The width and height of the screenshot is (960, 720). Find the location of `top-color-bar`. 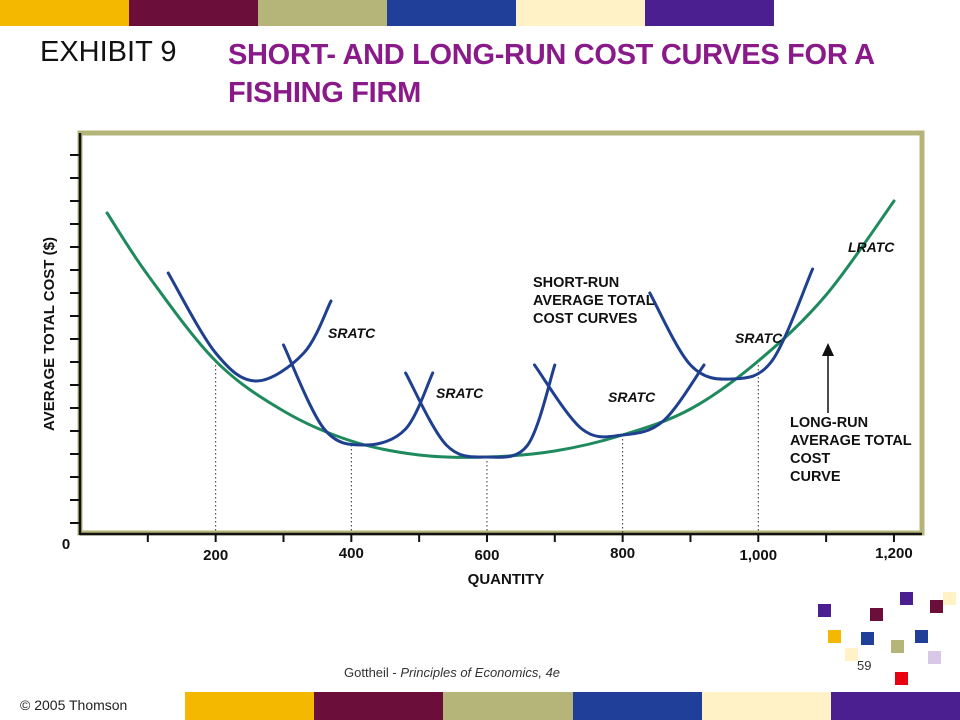

top-color-bar is located at coordinates (480, 13).